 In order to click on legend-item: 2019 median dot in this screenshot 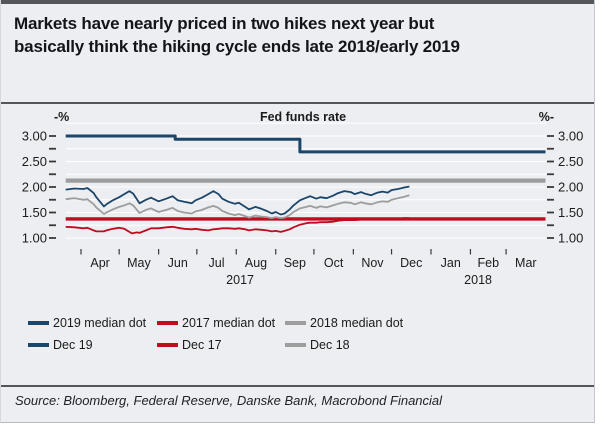, I will do `click(92, 323)`.